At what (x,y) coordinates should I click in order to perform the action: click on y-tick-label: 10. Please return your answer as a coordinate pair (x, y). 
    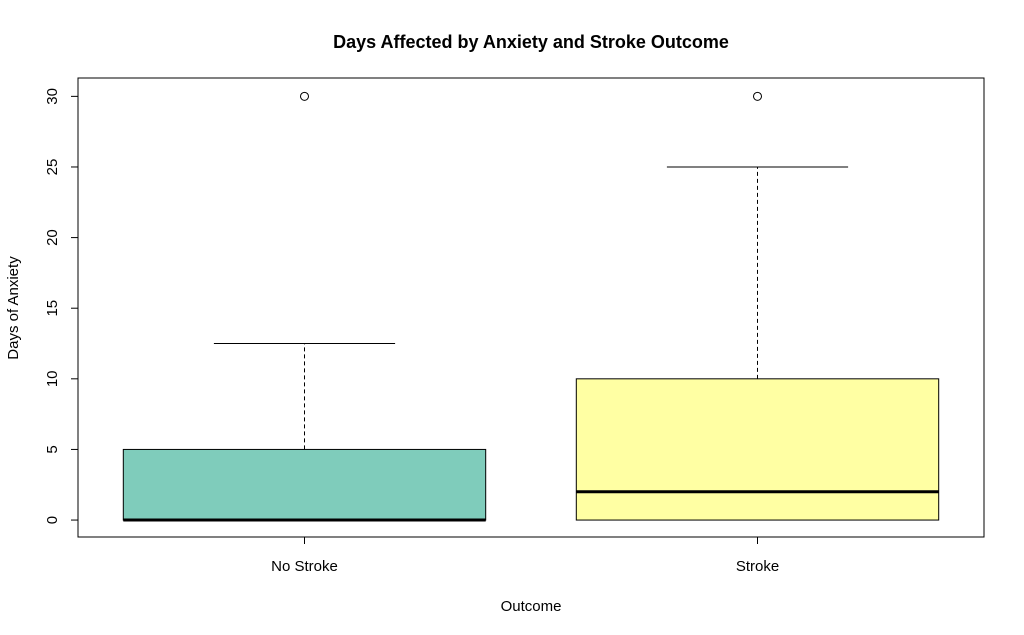
    Looking at the image, I should click on (52, 378).